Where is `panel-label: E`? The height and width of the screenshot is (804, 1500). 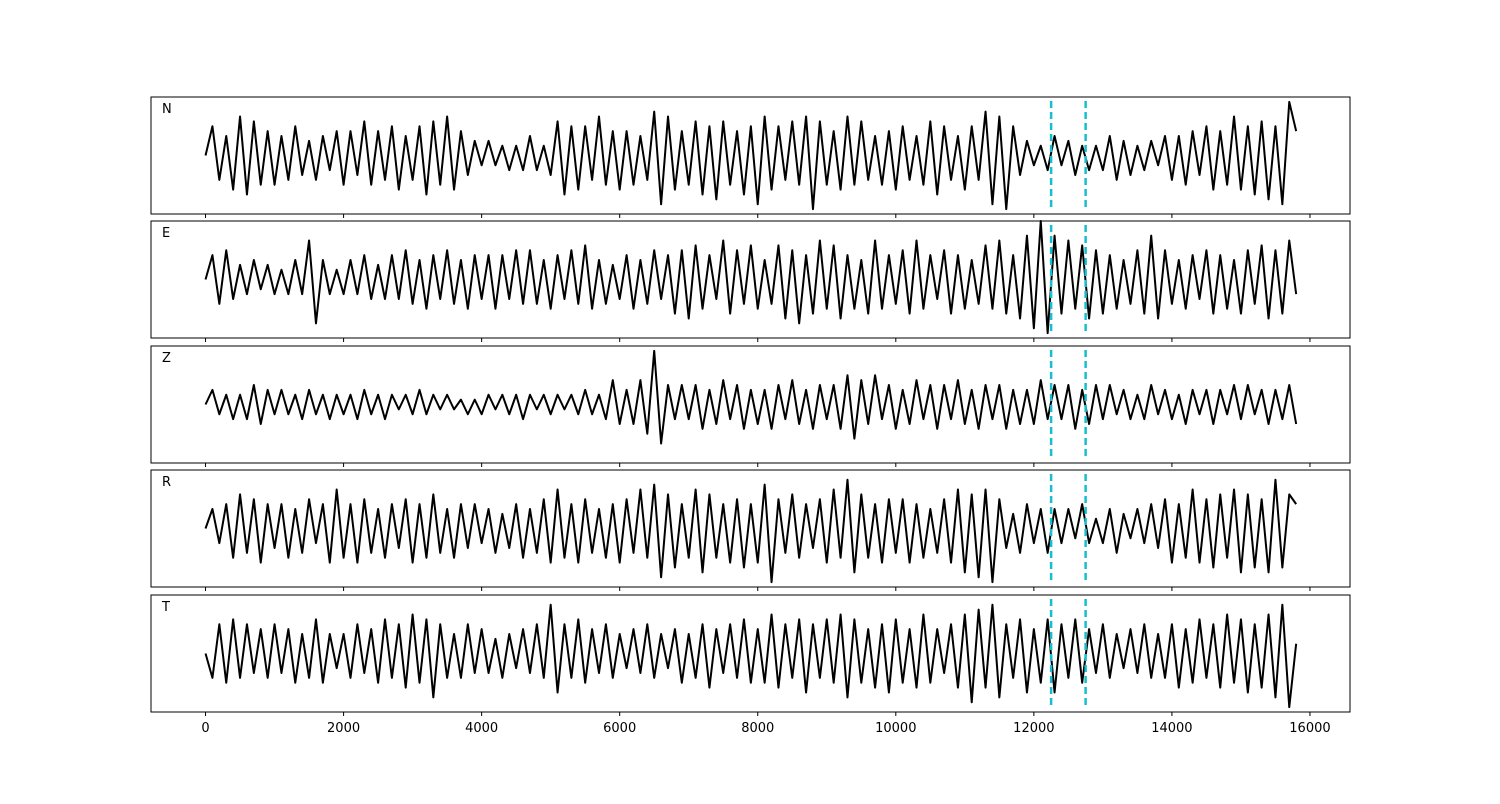 panel-label: E is located at coordinates (166, 233).